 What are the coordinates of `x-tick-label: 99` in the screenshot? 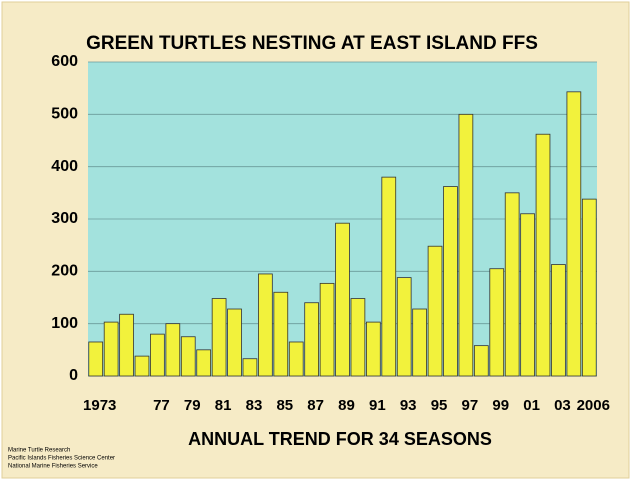 It's located at (500, 405).